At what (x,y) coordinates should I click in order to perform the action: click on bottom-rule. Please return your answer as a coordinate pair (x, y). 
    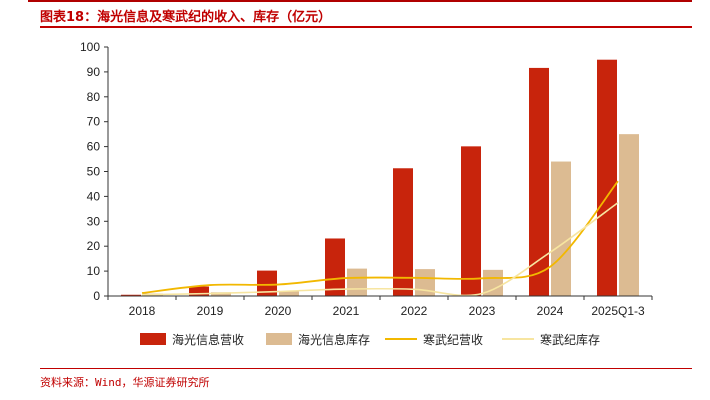
    Looking at the image, I should click on (366, 368).